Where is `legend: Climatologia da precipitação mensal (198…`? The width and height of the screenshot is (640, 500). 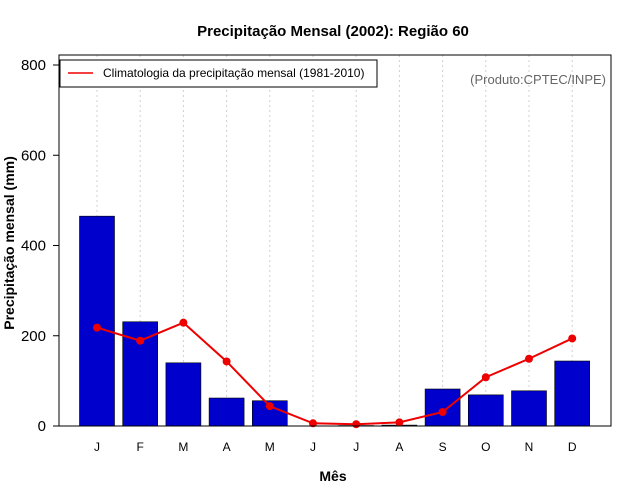 legend: Climatologia da precipitação mensal (198… is located at coordinates (218, 73).